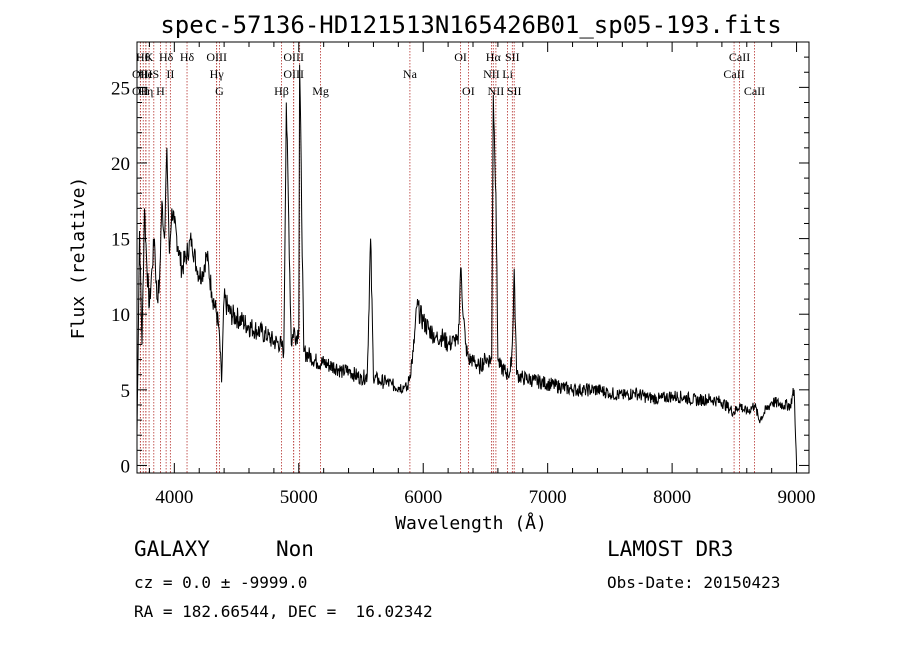 The height and width of the screenshot is (649, 900). Describe the element at coordinates (78, 258) in the screenshot. I see `y-axis-label: Flux (relative)` at that location.